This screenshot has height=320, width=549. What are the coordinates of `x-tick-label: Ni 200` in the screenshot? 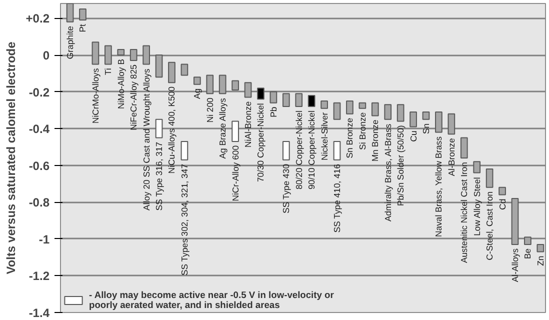 It's located at (209, 110).